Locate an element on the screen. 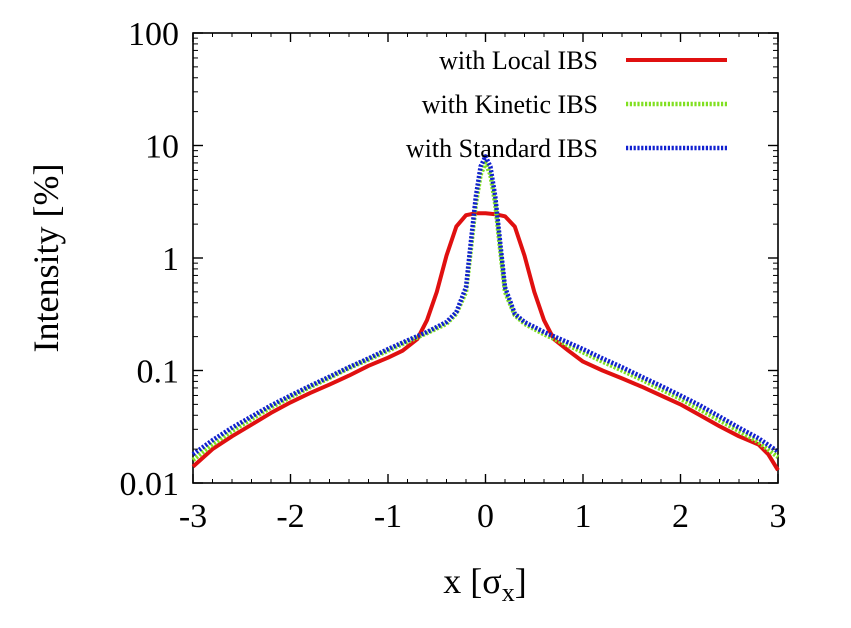 Image resolution: width=851 pixels, height=628 pixels. x-tick-label: 0 is located at coordinates (485, 516).